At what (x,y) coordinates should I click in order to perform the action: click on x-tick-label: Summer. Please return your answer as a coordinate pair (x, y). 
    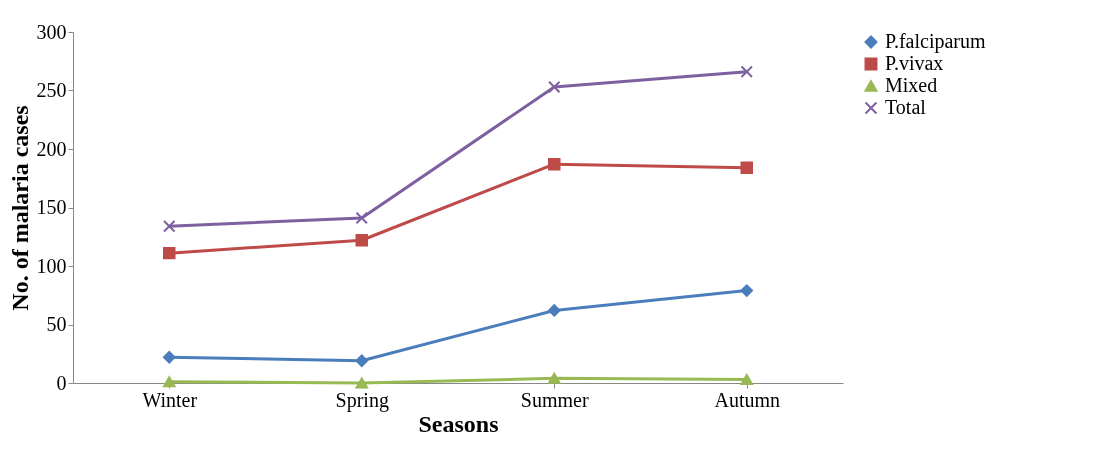
    Looking at the image, I should click on (554, 399).